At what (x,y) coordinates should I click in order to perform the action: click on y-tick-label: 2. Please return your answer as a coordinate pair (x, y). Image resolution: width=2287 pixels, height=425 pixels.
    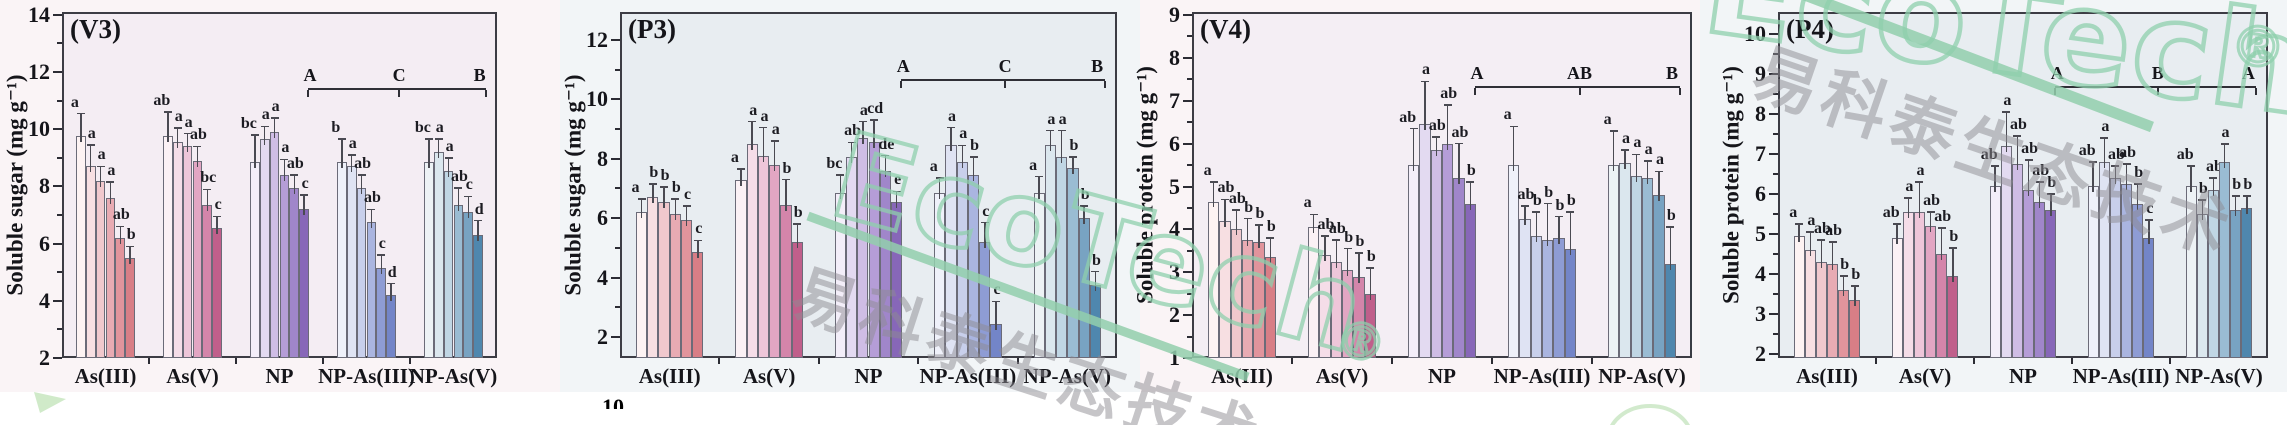
    Looking at the image, I should click on (602, 336).